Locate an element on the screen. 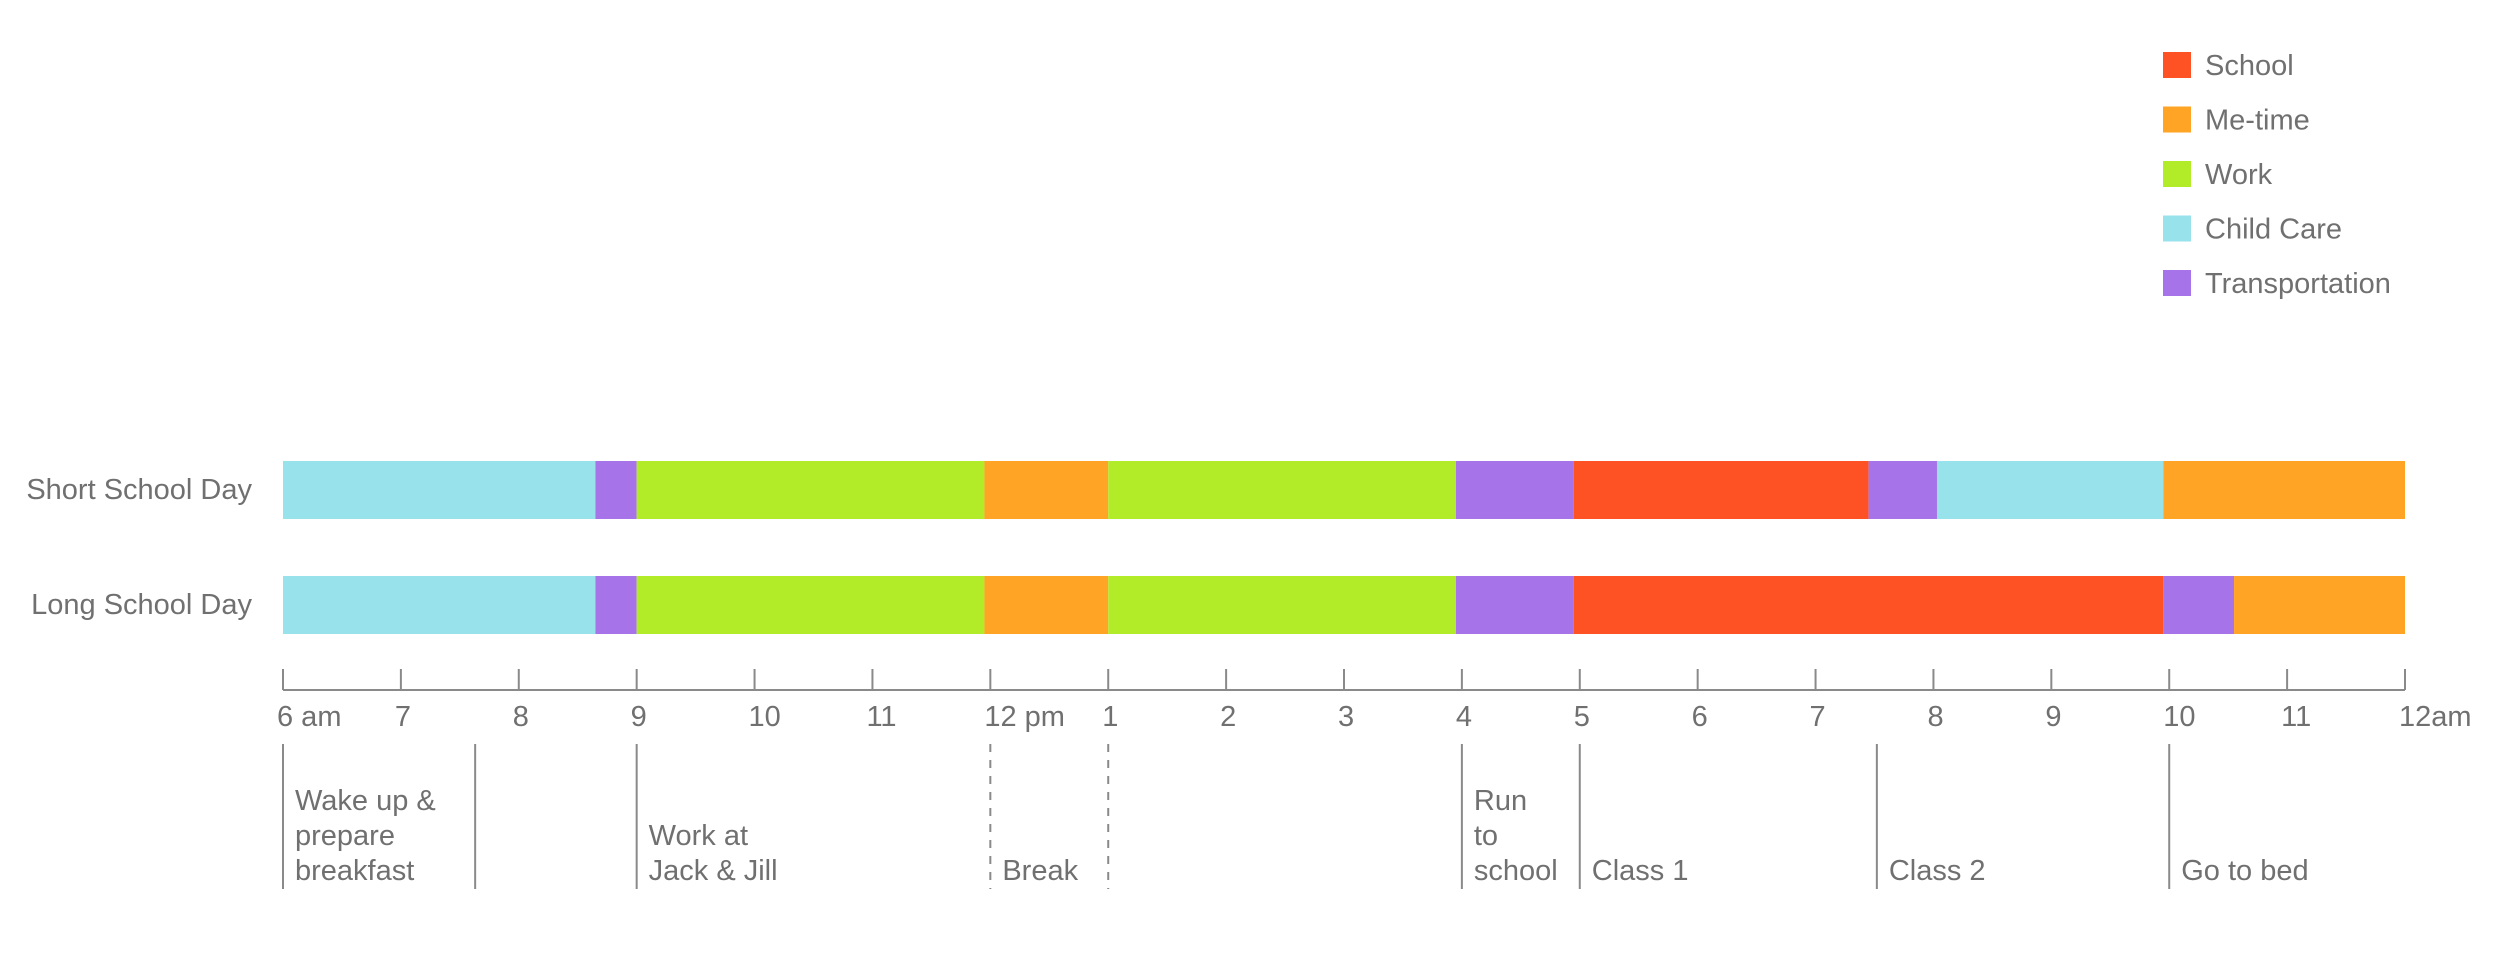  annotation-label: breakfast is located at coordinates (354, 871).